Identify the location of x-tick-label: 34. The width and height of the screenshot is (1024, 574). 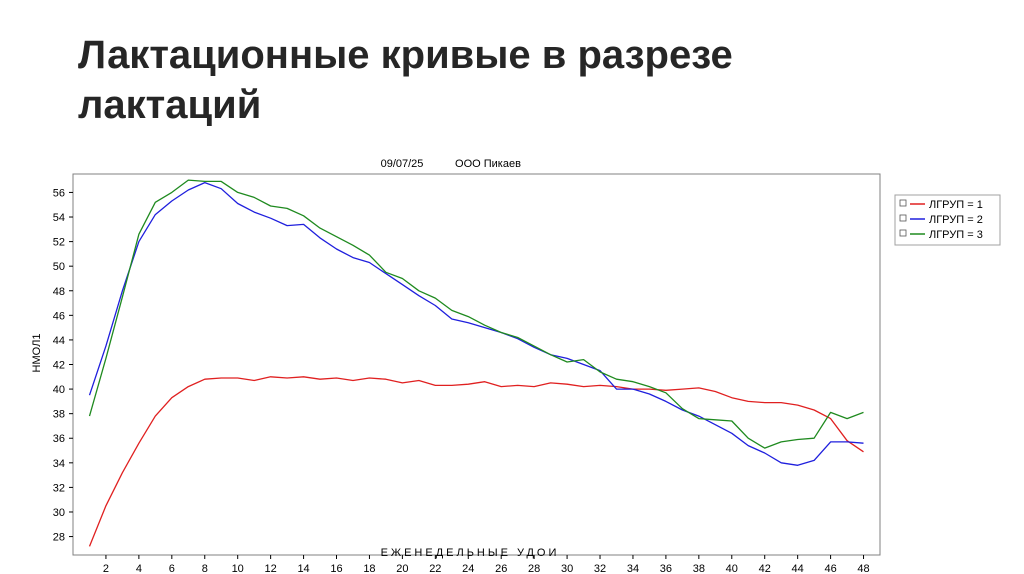
(633, 568).